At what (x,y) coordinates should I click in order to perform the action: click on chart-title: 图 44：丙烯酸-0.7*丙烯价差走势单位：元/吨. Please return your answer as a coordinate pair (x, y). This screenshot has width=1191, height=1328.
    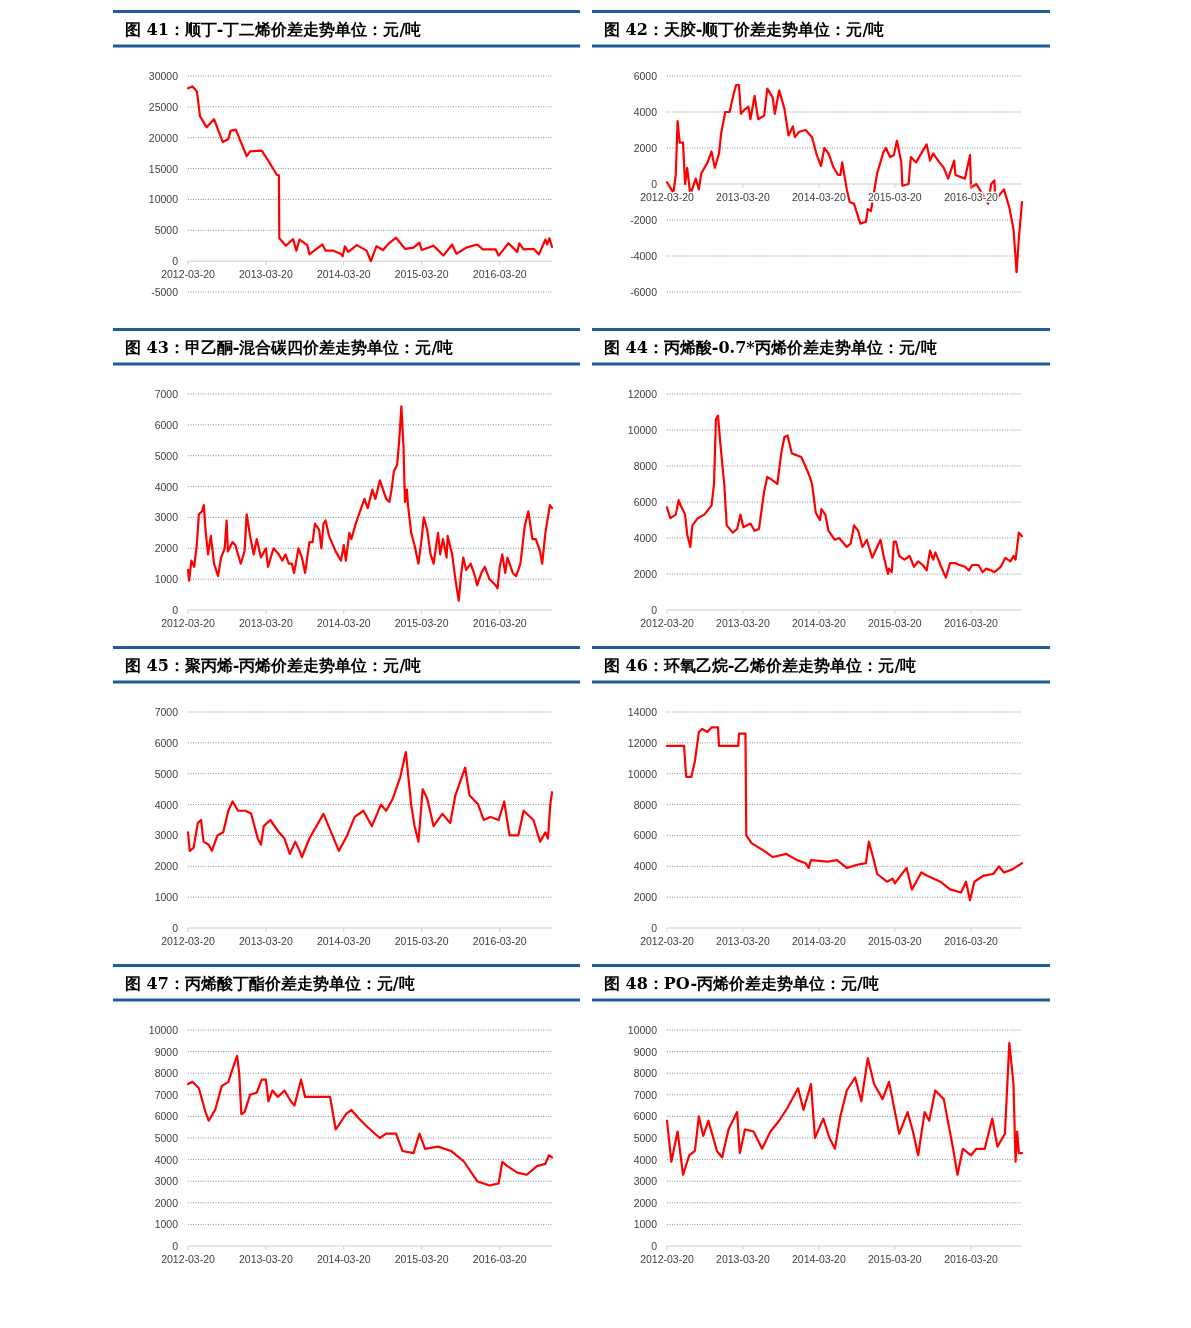
    Looking at the image, I should click on (770, 347).